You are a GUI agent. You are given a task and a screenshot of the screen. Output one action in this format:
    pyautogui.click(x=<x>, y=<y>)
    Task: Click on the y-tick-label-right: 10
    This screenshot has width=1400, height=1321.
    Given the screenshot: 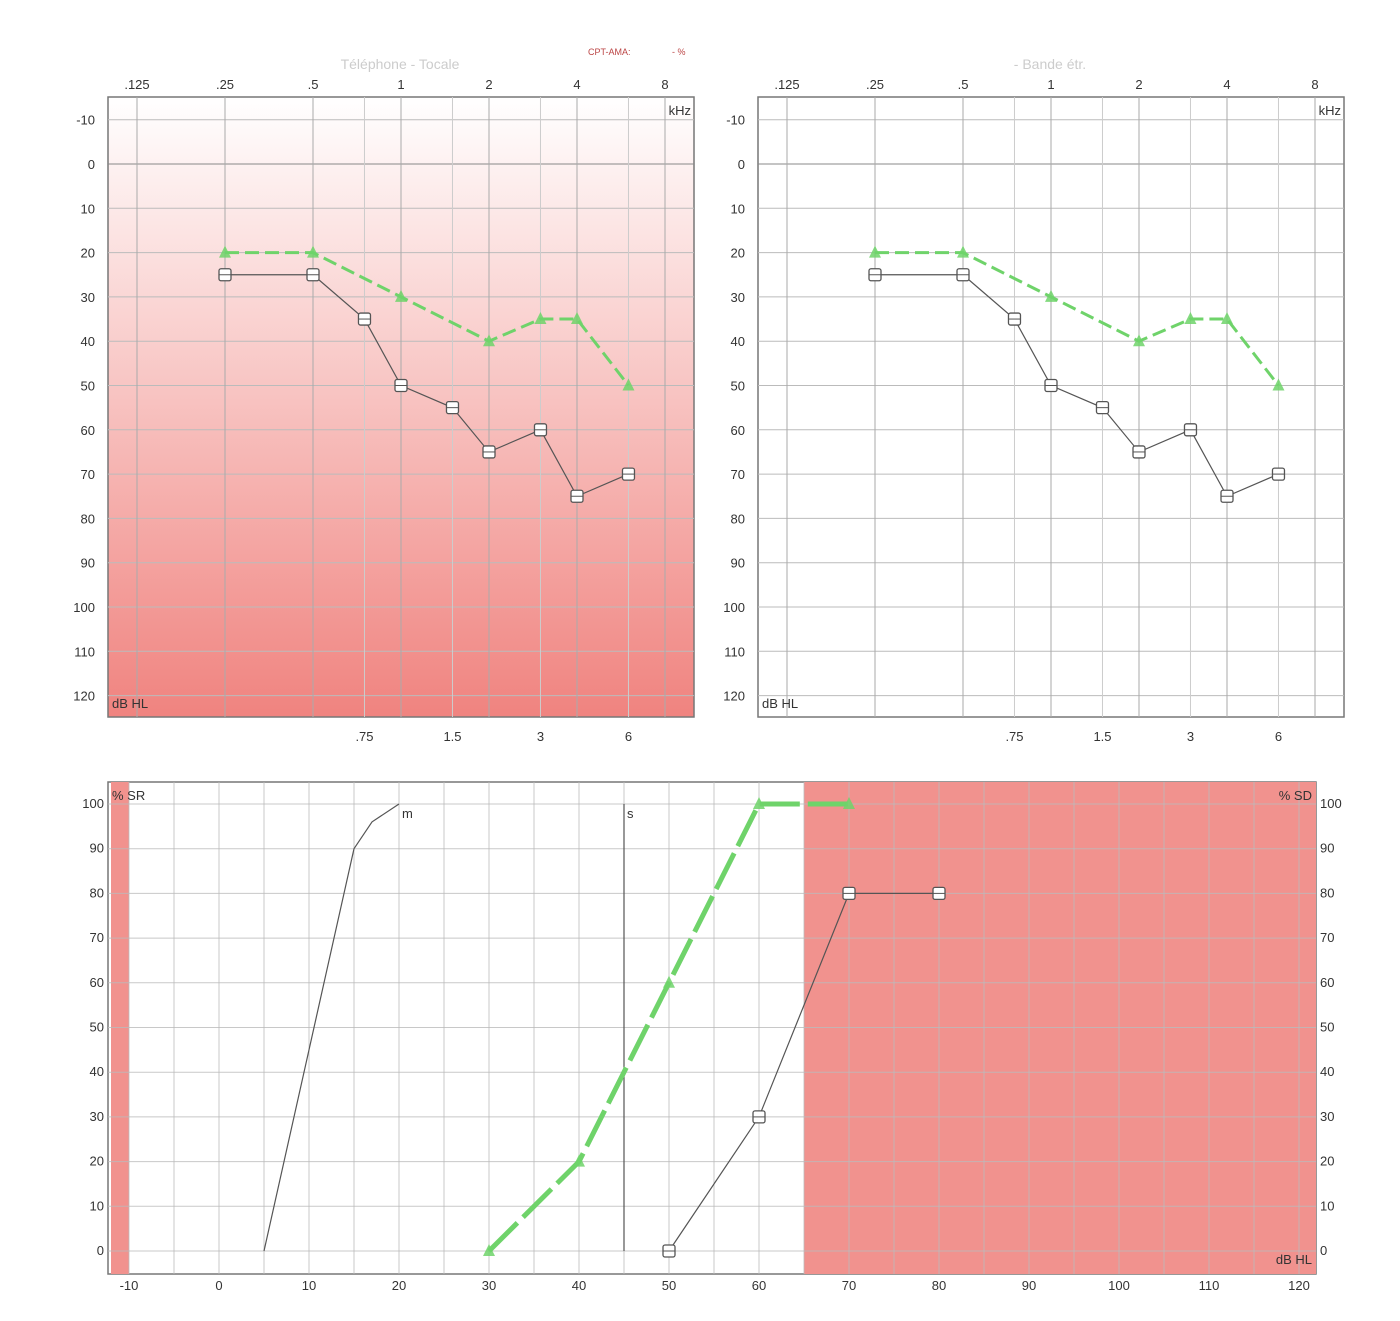 What is the action you would take?
    pyautogui.click(x=1327, y=1205)
    